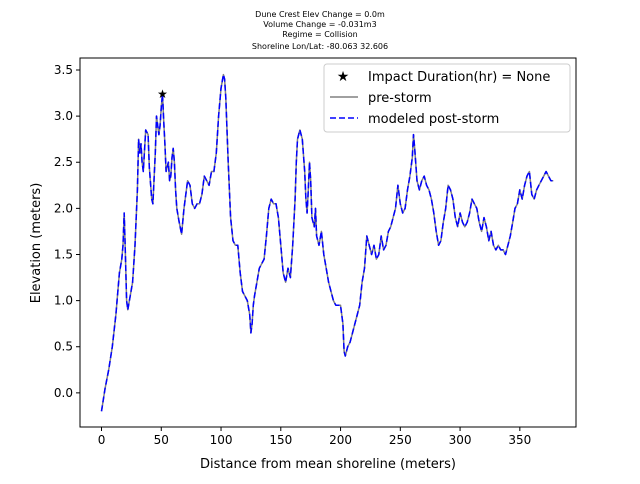 The height and width of the screenshot is (484, 640). What do you see at coordinates (102, 440) in the screenshot?
I see `x-tick-label: 0` at bounding box center [102, 440].